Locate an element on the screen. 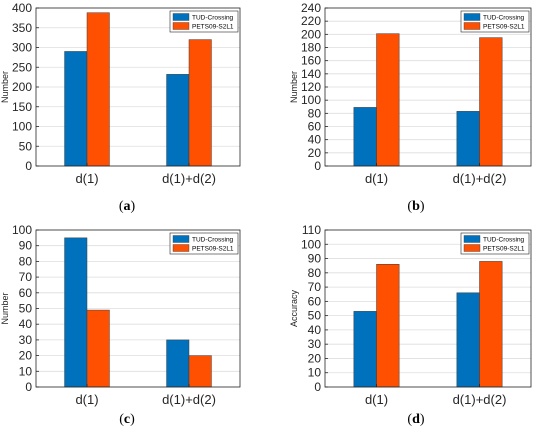 The image size is (550, 430). y-tick-label: 220 is located at coordinates (311, 21).